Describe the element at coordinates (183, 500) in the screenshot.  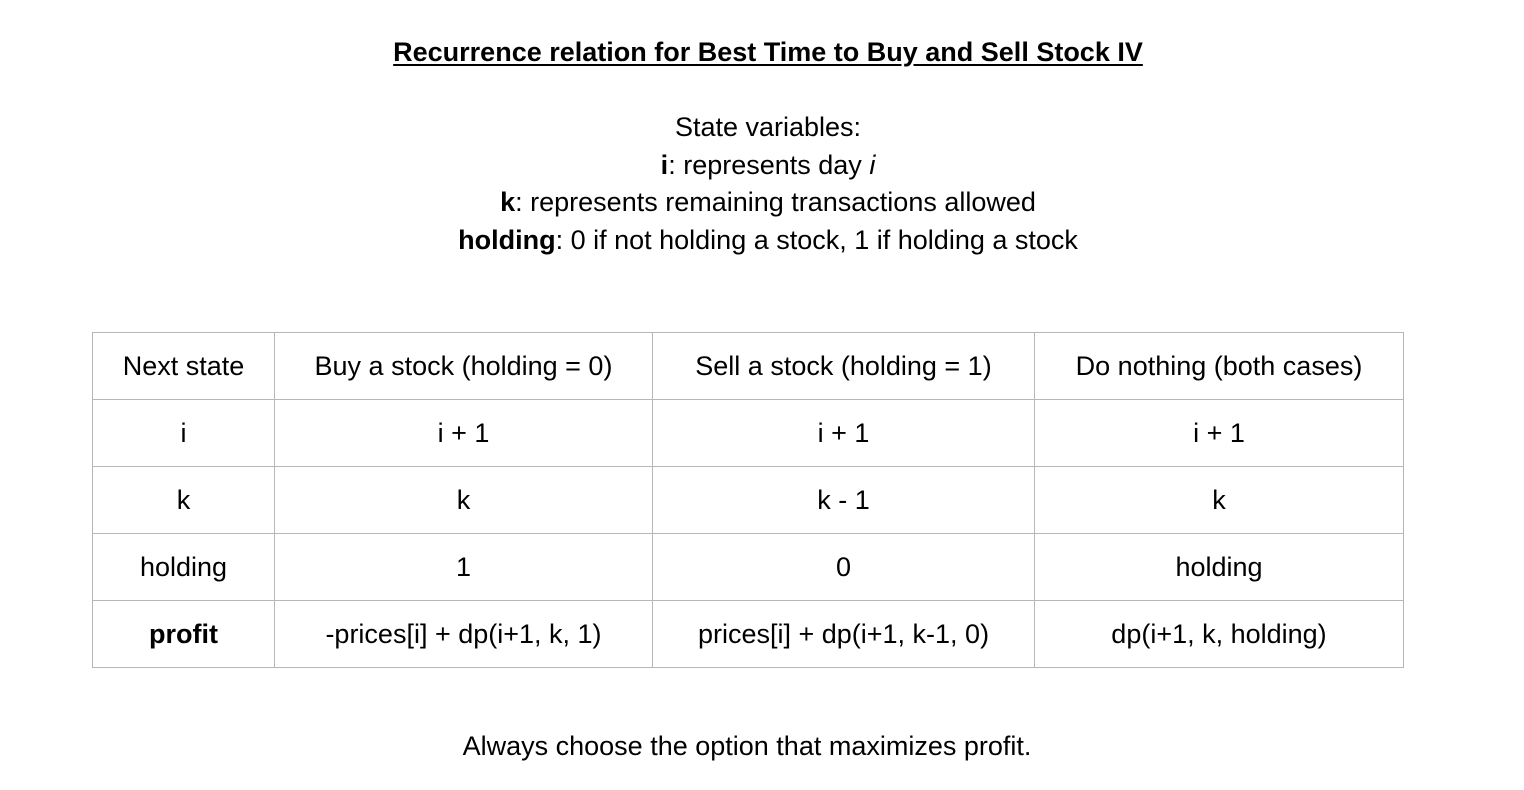
I see `row-label-cell: k` at that location.